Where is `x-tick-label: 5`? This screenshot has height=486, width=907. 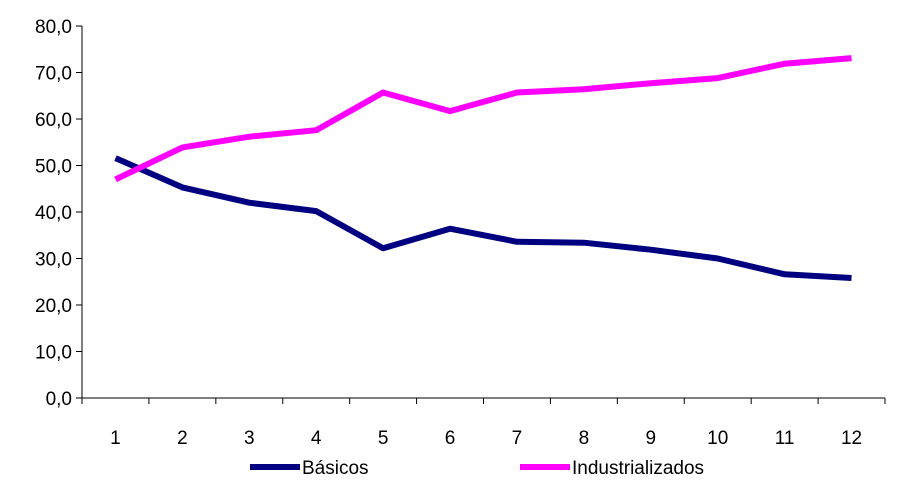
x-tick-label: 5 is located at coordinates (383, 438).